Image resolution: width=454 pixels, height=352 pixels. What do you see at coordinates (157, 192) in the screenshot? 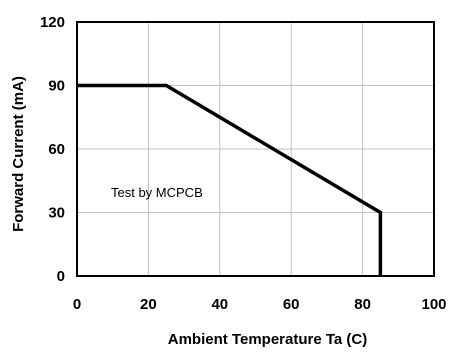
I see `chart-annotation: Test by MCPCB` at bounding box center [157, 192].